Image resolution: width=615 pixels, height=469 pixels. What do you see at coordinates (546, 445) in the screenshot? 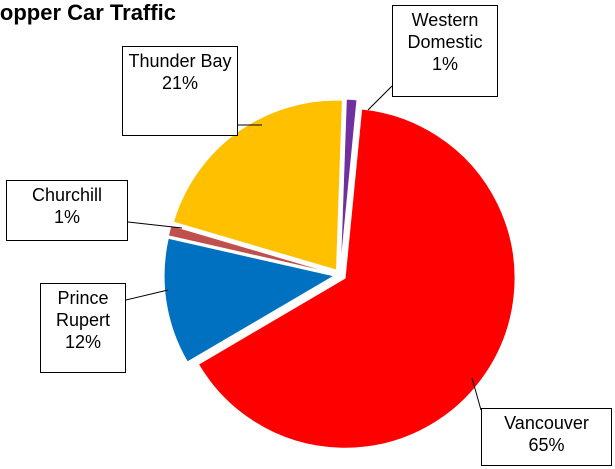
I see `label-value: 65%` at bounding box center [546, 445].